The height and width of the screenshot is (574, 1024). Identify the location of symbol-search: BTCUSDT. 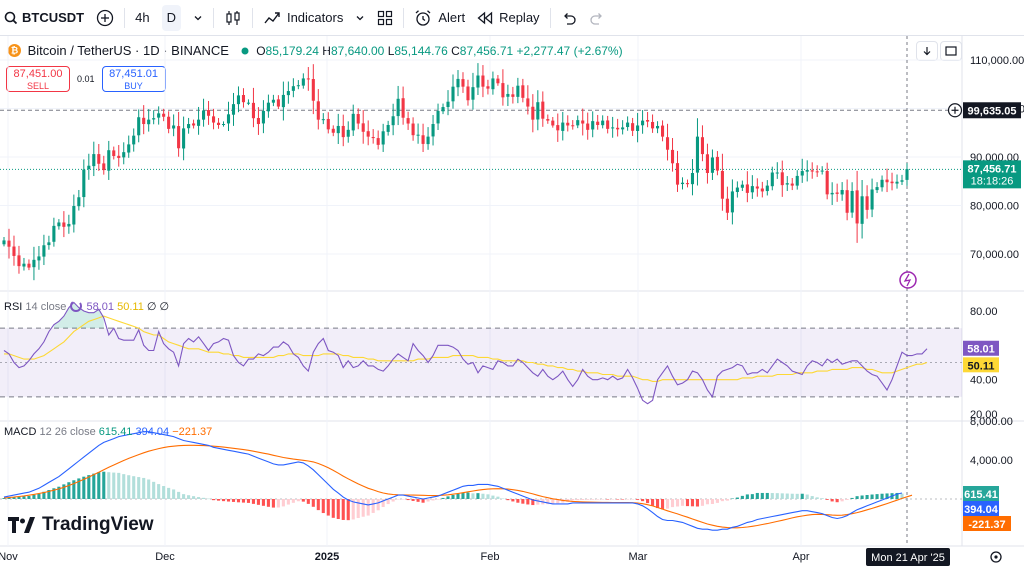
(45, 18).